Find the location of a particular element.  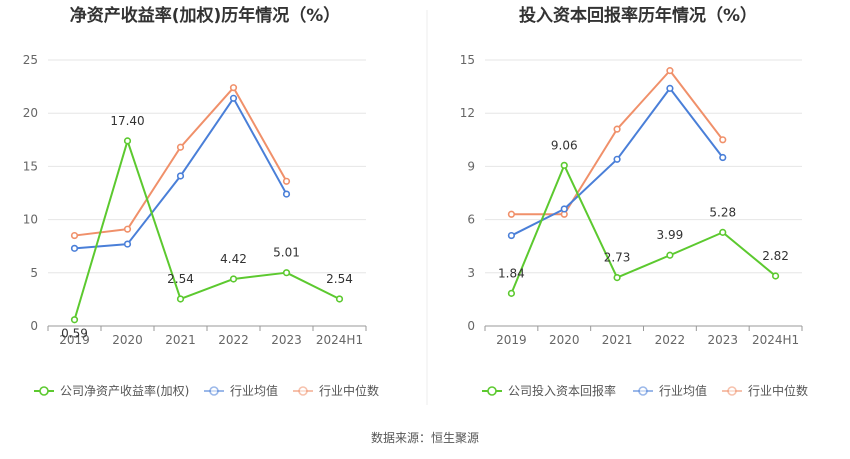

y-tick-label: 10 is located at coordinates (30, 220).